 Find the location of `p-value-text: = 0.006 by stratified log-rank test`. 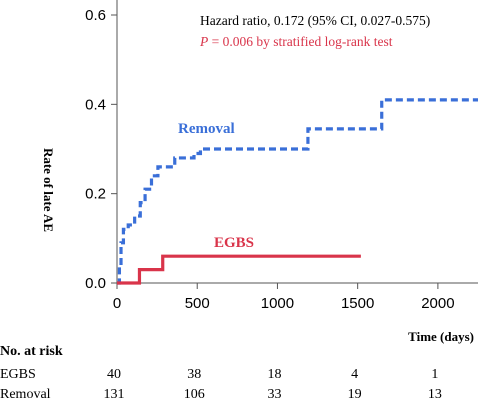

p-value-text: = 0.006 by stratified log-rank test is located at coordinates (300, 41).